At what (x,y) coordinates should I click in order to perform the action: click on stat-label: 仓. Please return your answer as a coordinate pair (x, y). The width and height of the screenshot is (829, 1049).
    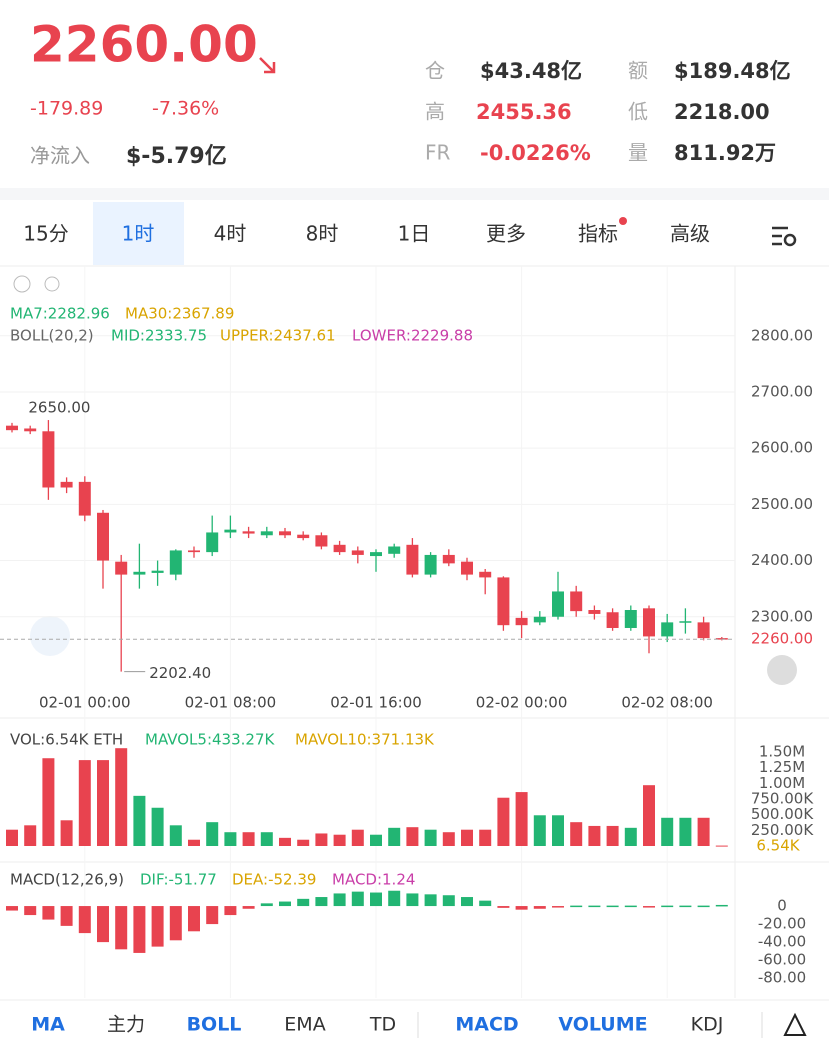
    Looking at the image, I should click on (435, 71).